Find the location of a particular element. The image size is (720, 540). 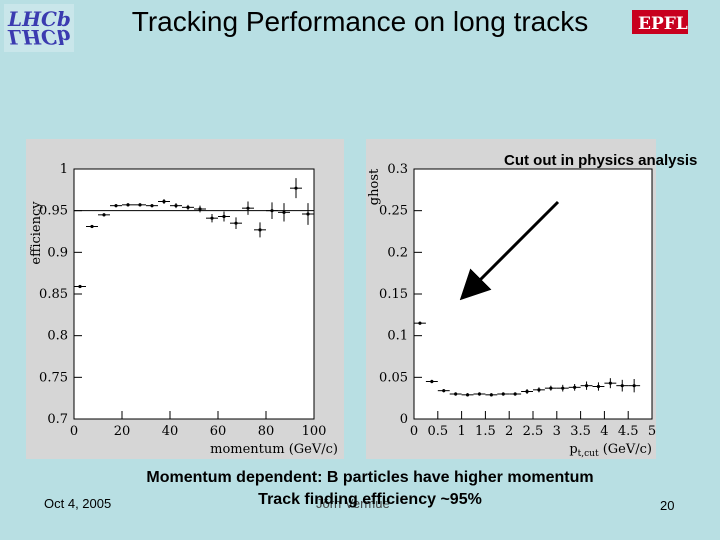

efficiency-y-tick-label: 0.8 is located at coordinates (57, 336).